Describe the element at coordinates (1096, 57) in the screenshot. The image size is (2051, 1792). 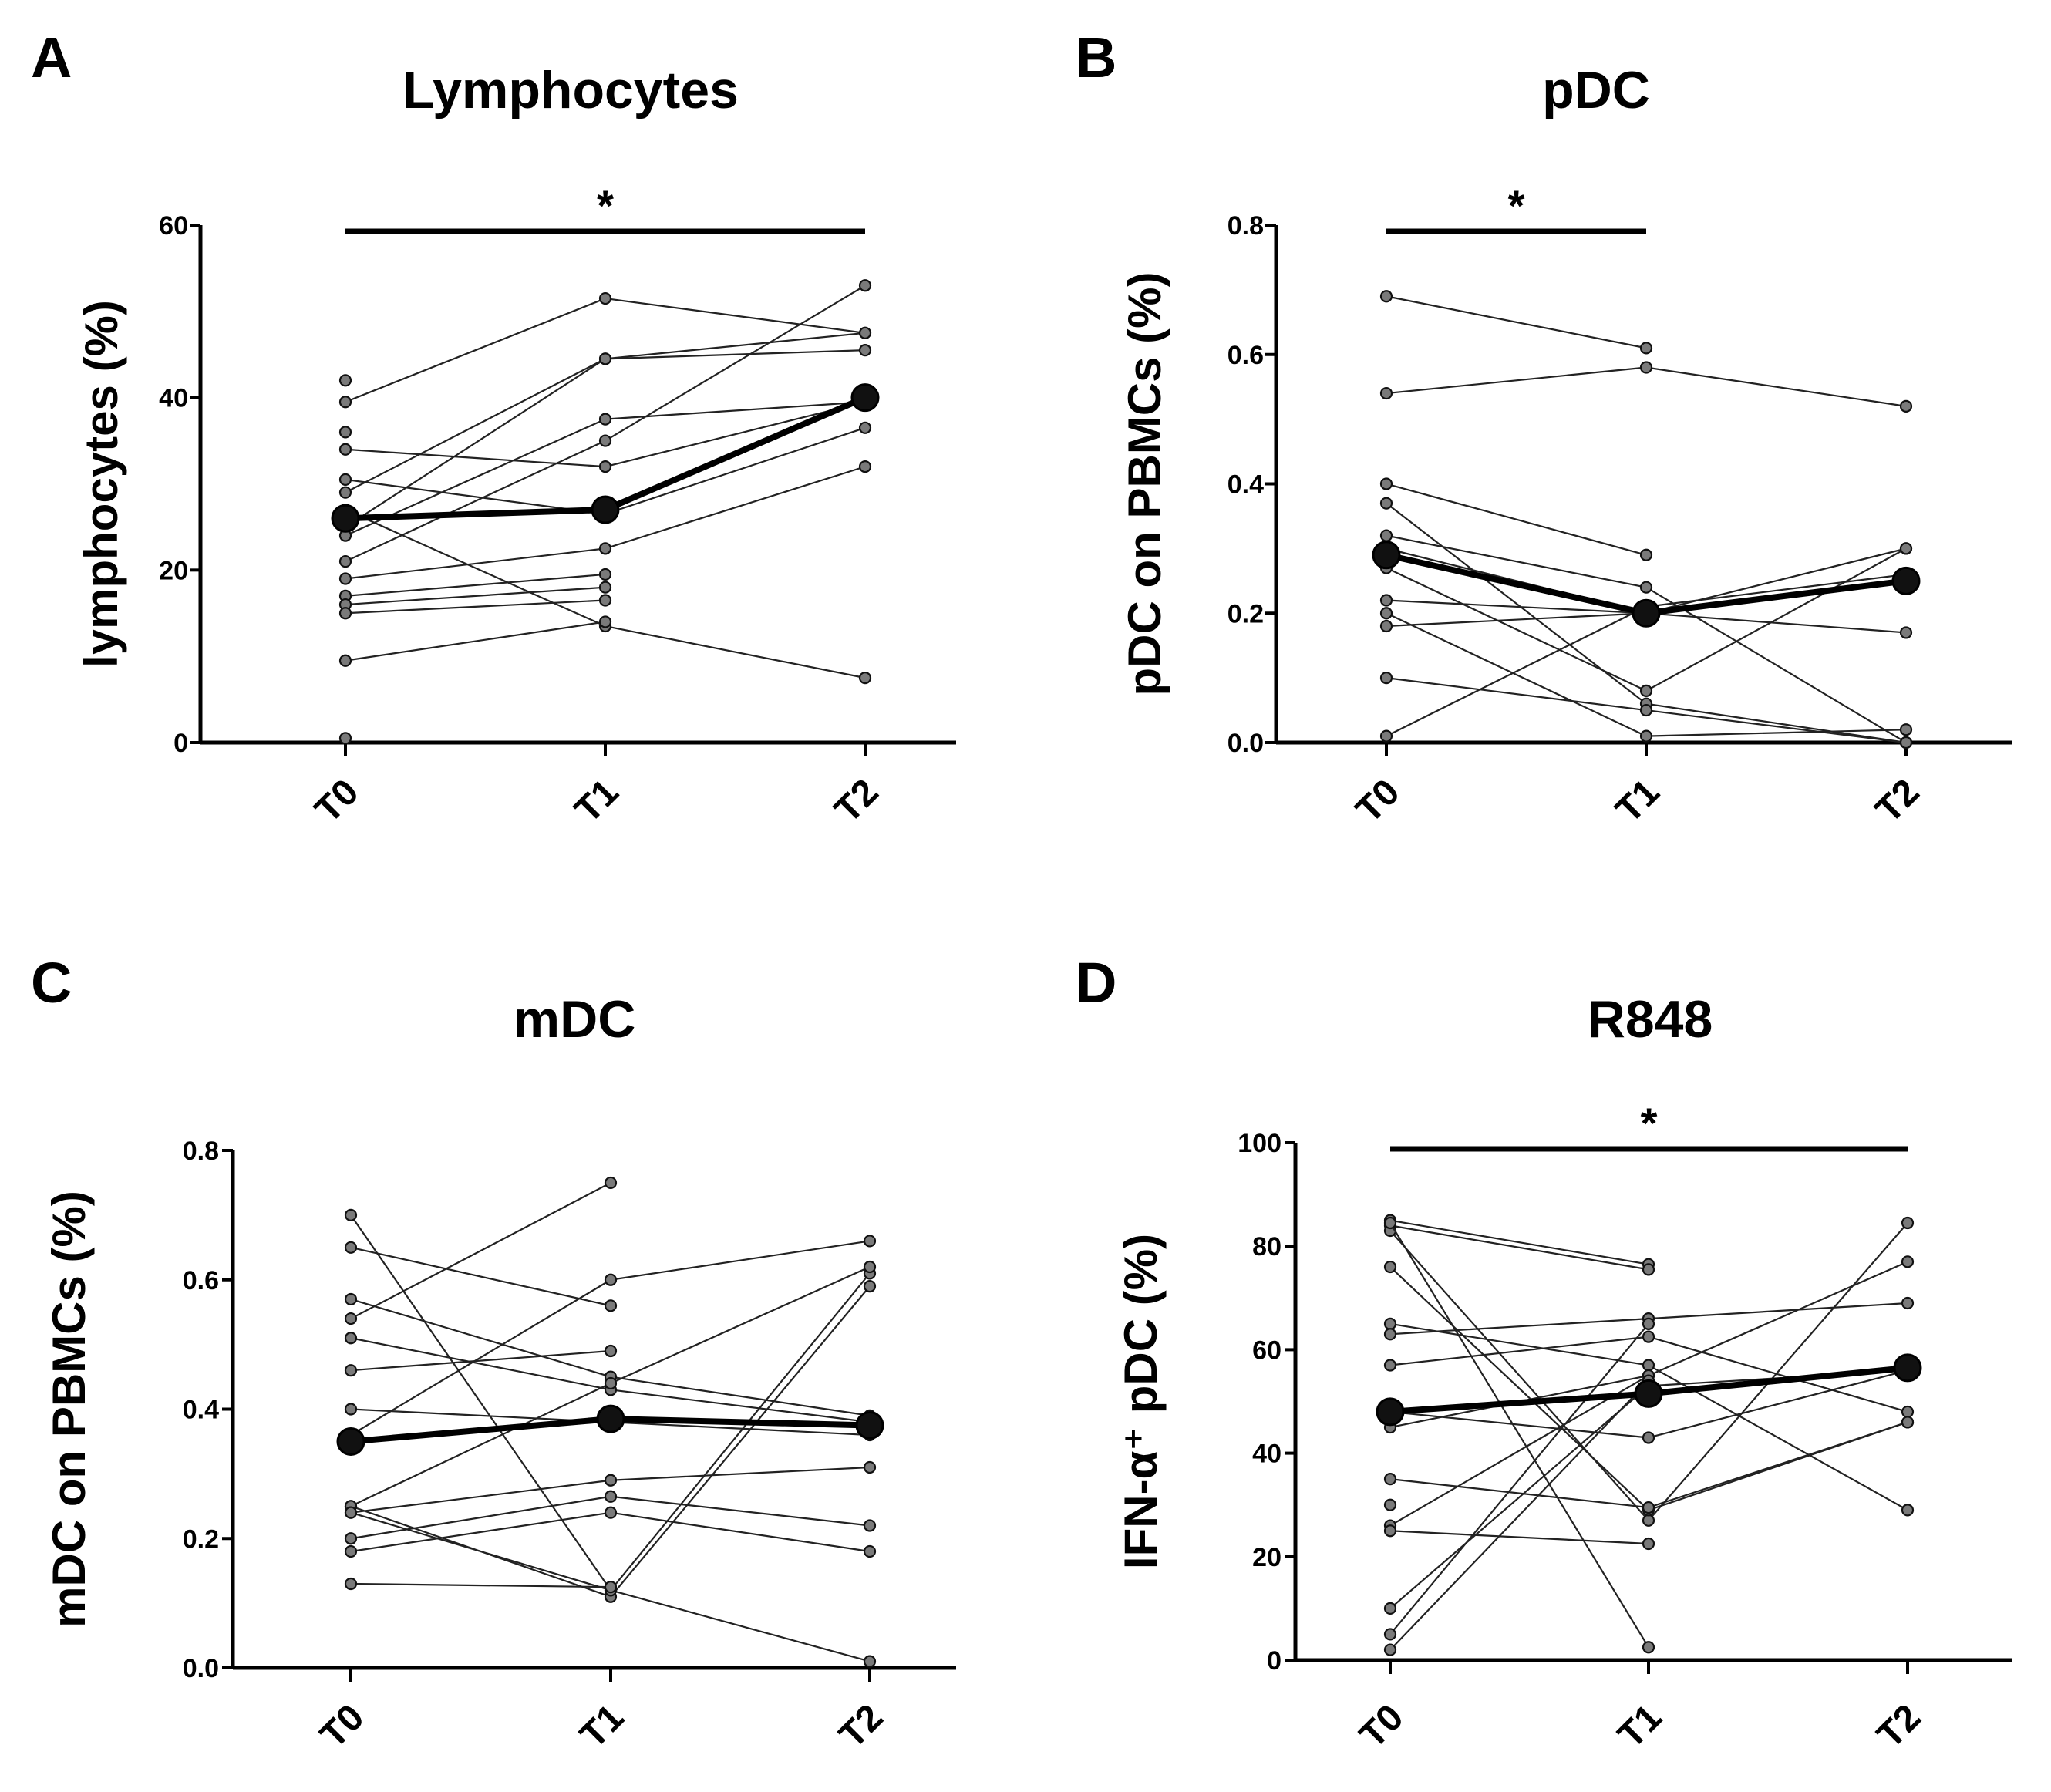
I see `panel-letter: B` at that location.